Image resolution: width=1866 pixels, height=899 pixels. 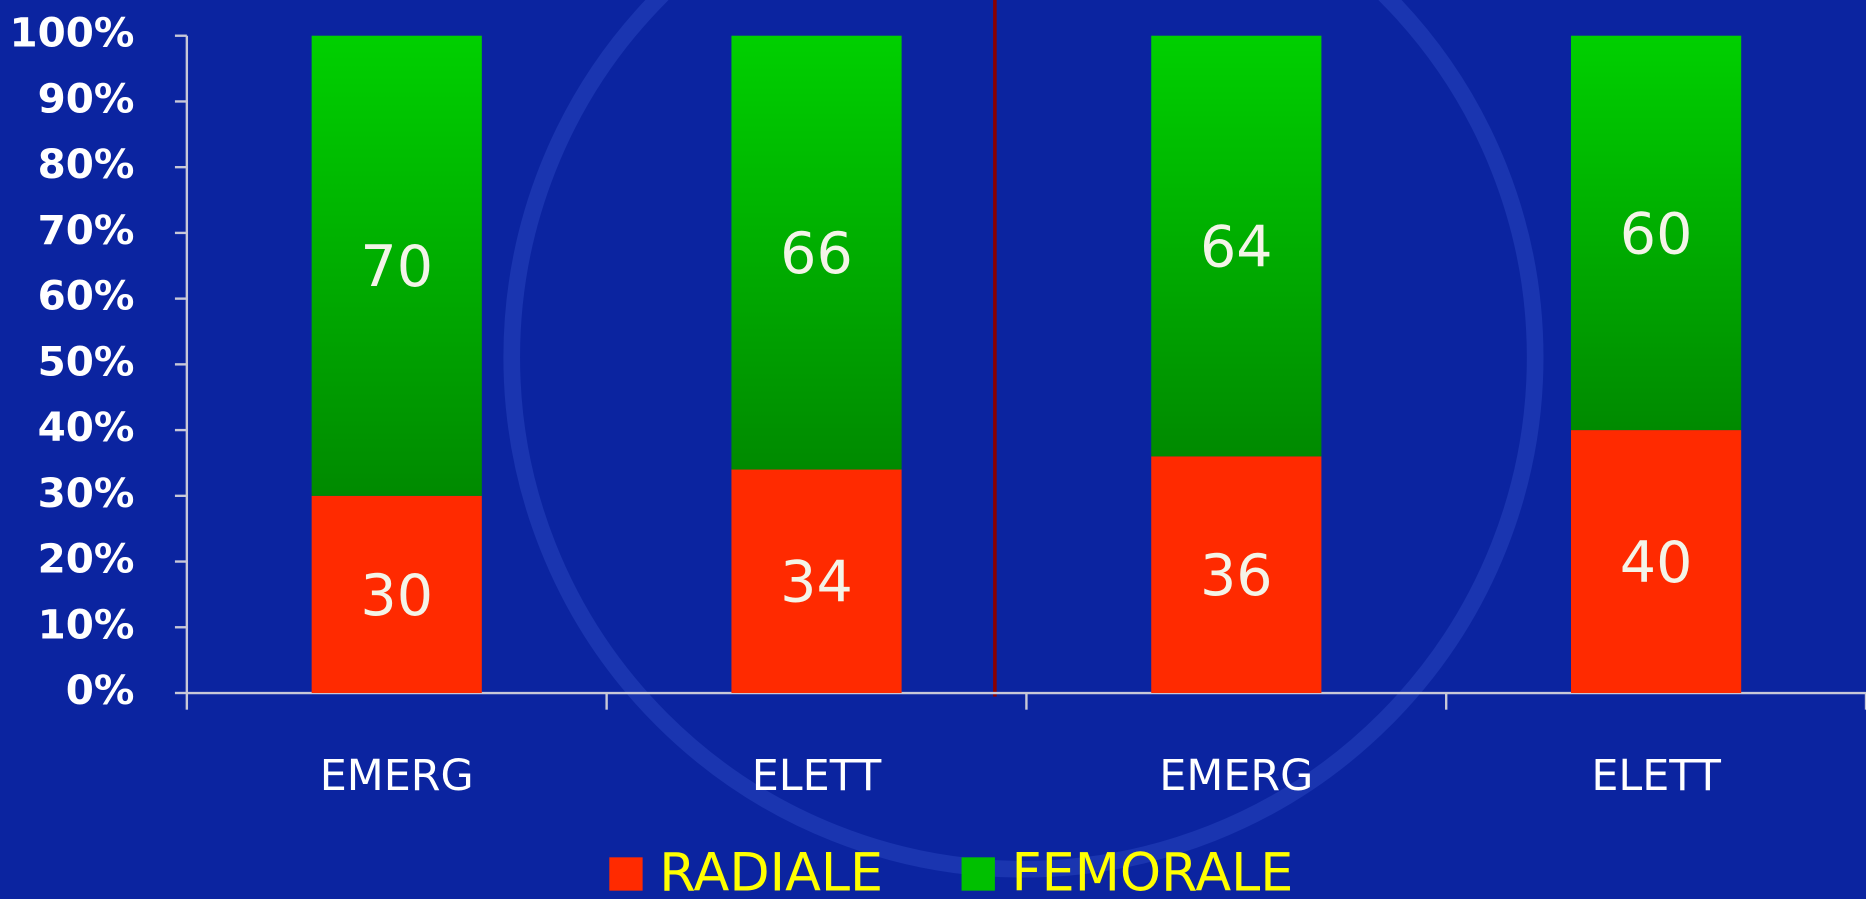 I want to click on data-label: 34, so click(x=816, y=583).